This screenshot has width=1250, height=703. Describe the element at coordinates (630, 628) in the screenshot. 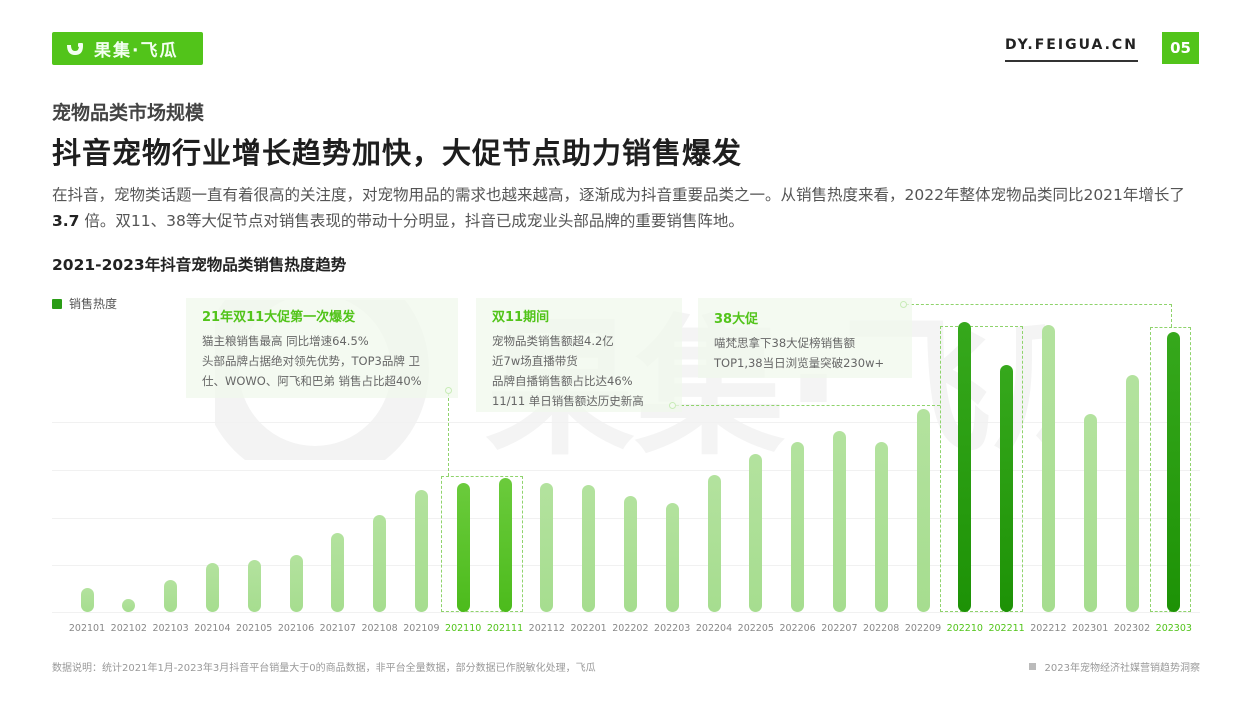

I see `x-axis-label: 202202` at that location.